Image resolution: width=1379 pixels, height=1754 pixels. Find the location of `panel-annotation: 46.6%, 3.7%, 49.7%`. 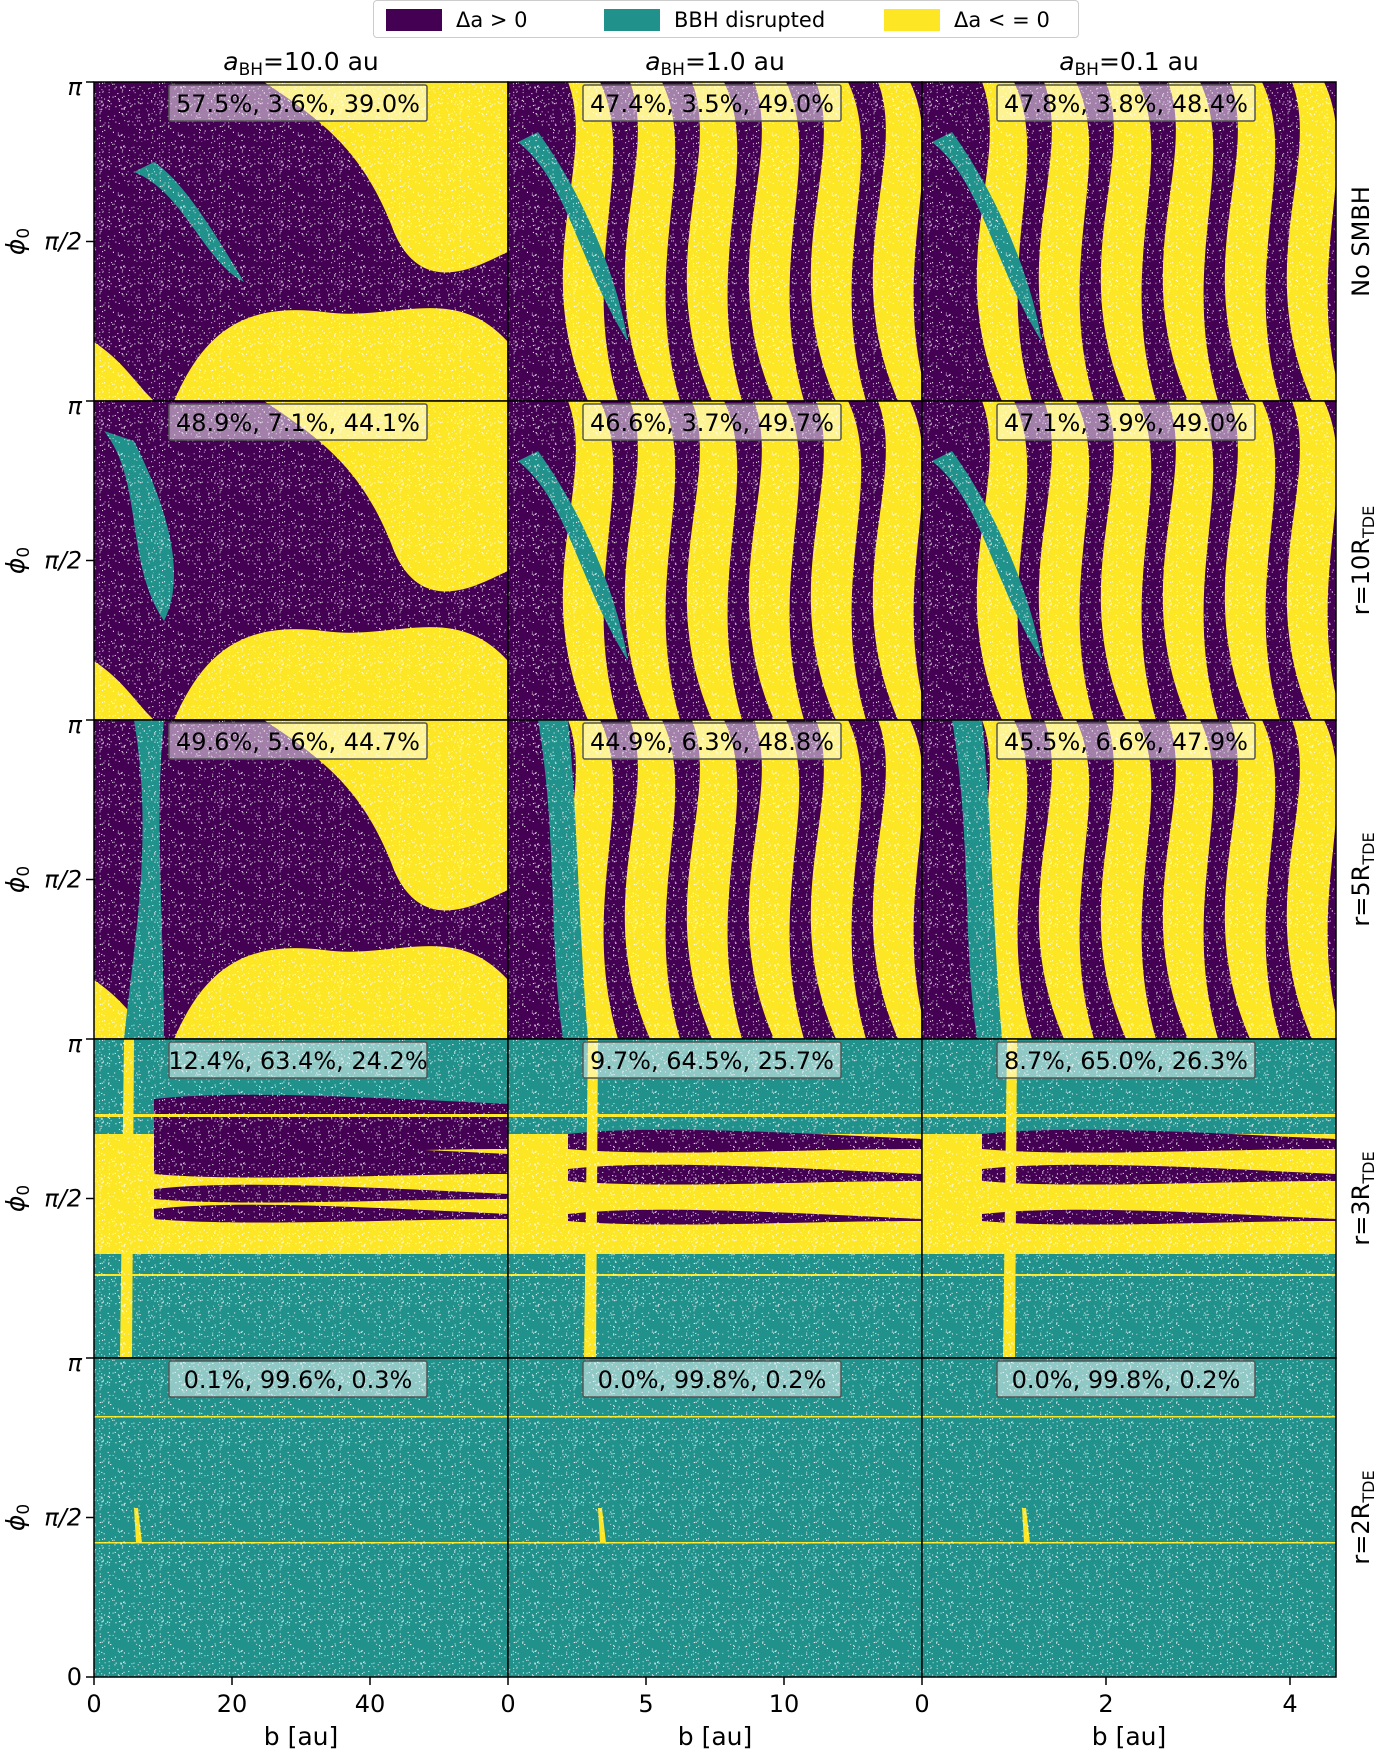

panel-annotation: 46.6%, 3.7%, 49.7% is located at coordinates (712, 422).